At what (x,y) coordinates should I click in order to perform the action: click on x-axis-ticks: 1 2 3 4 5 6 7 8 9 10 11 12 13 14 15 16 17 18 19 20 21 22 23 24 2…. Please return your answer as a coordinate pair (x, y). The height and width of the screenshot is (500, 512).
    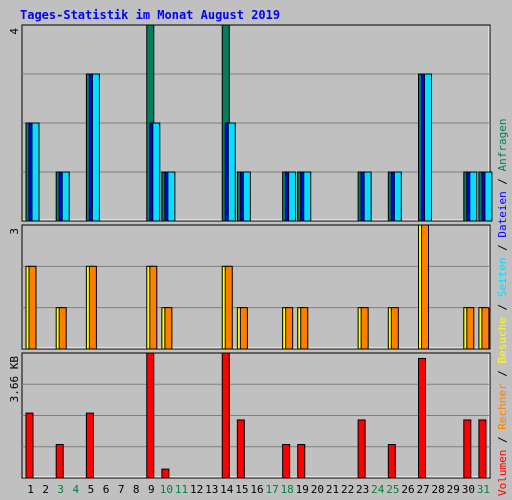
    Looking at the image, I should click on (258, 489).